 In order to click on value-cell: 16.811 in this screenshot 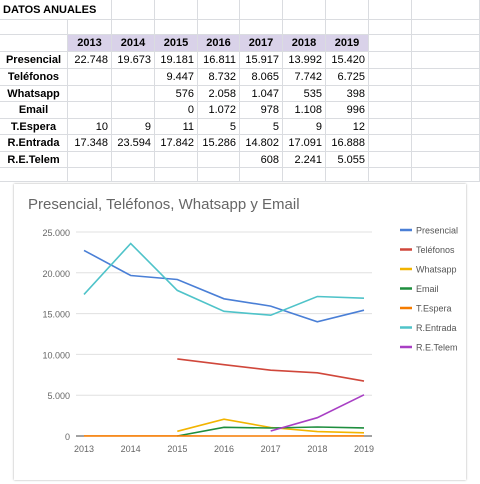, I will do `click(219, 60)`.